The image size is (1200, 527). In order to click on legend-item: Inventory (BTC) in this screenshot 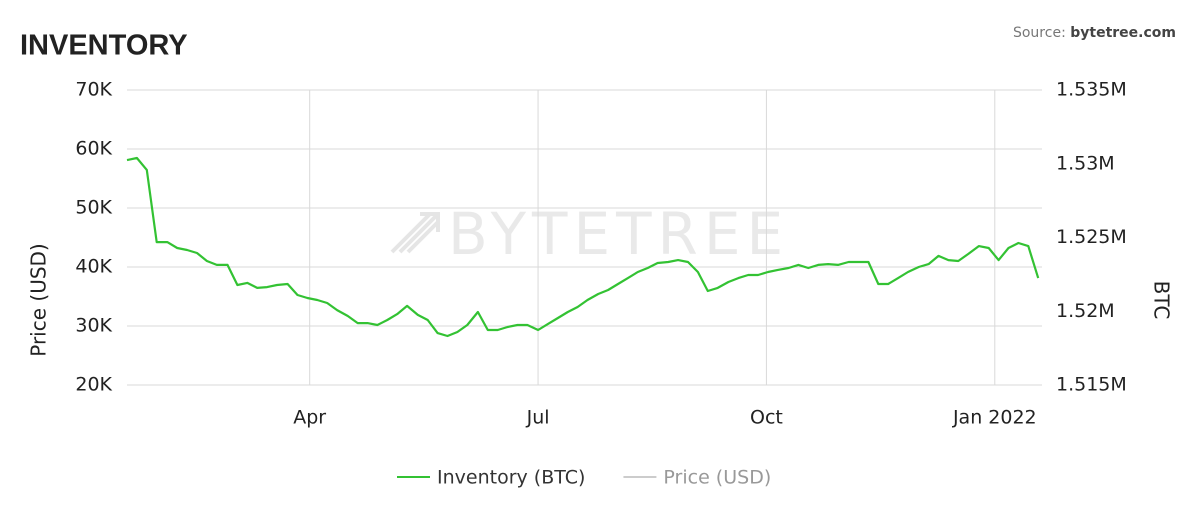, I will do `click(491, 478)`.